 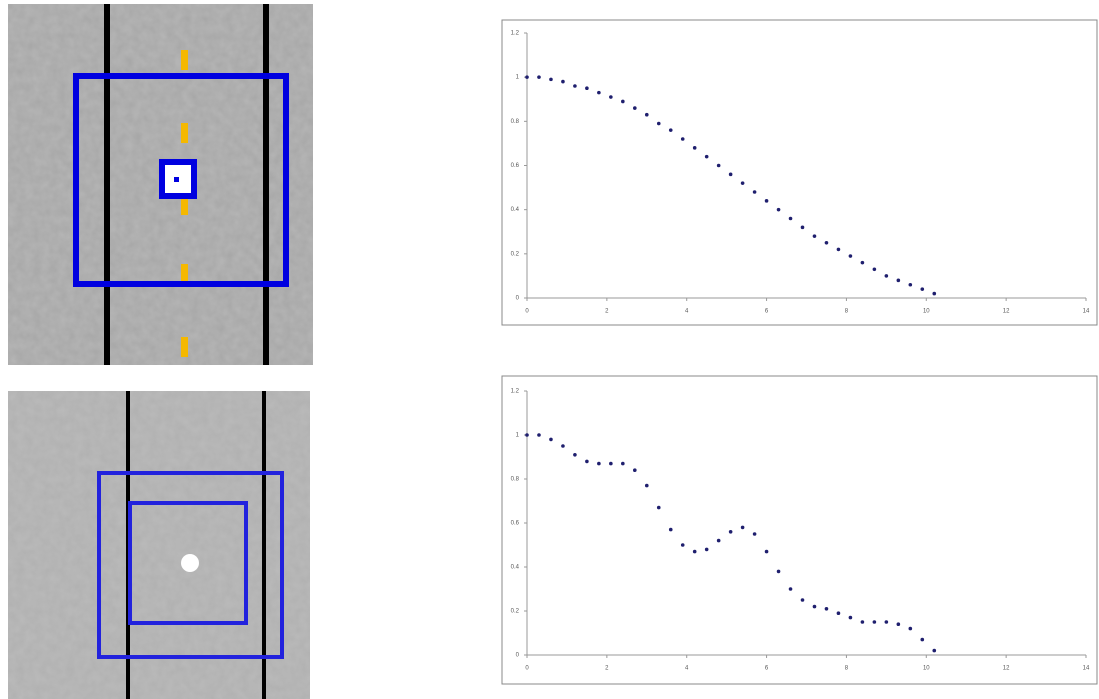 What do you see at coordinates (160, 184) in the screenshot?
I see `top-image` at bounding box center [160, 184].